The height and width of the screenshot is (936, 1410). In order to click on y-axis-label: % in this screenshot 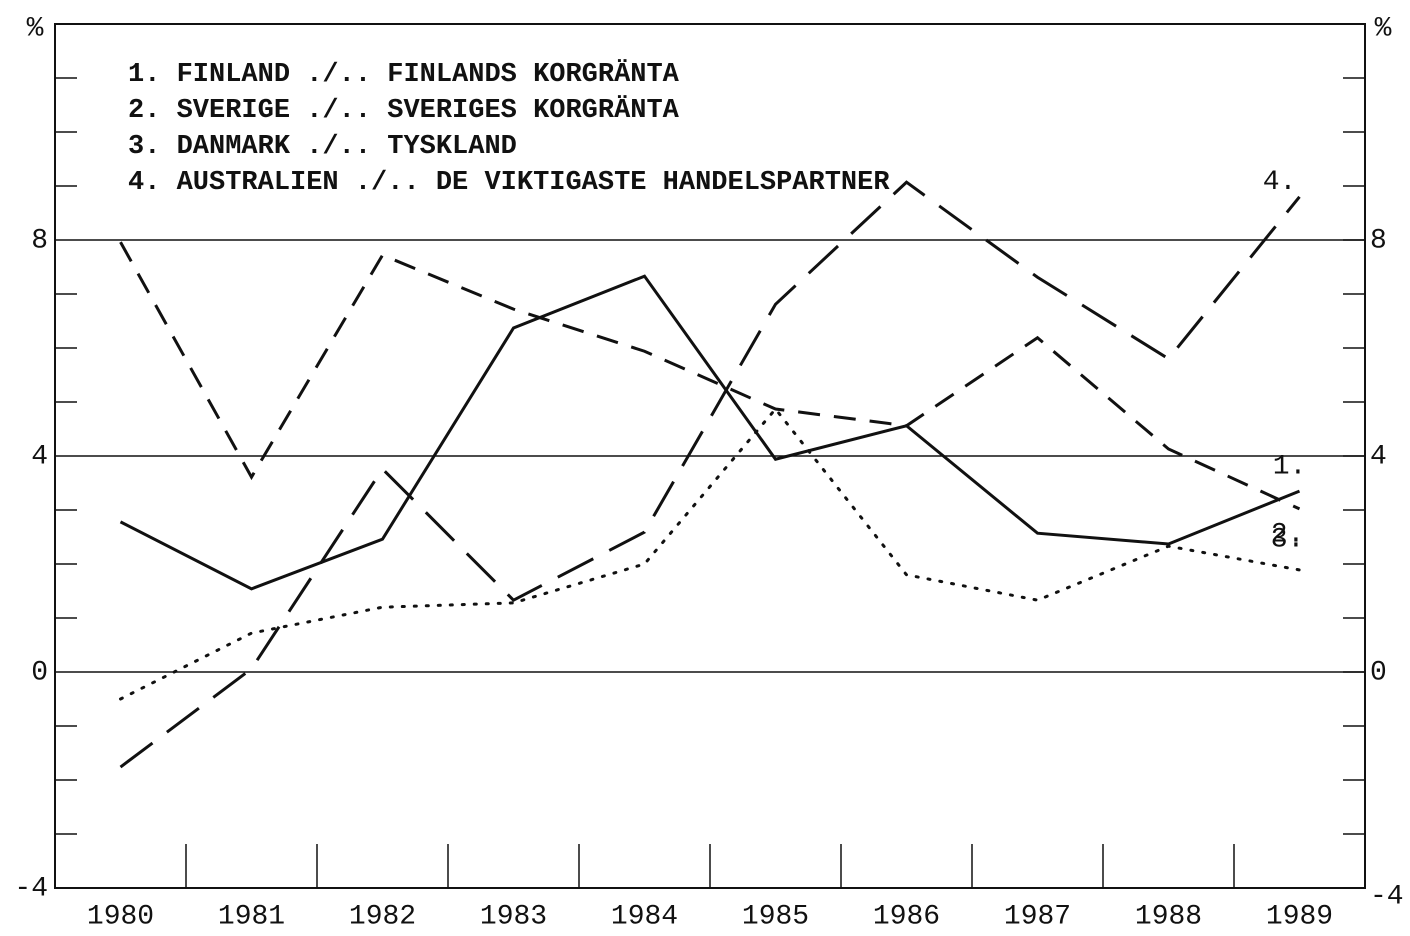, I will do `click(35, 28)`.